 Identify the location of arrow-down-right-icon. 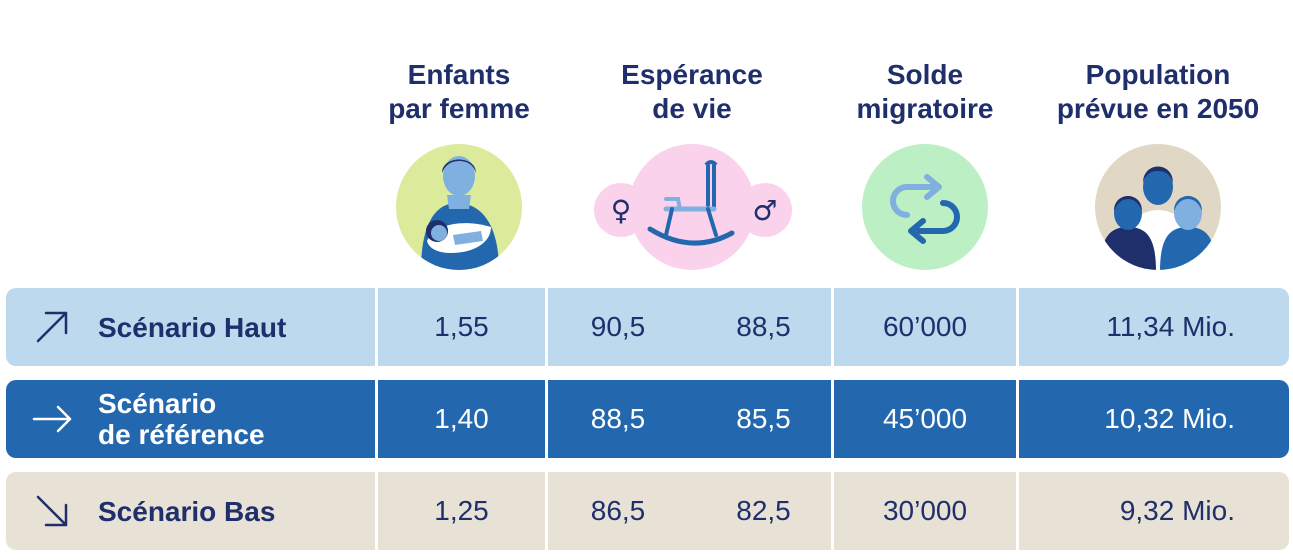
(52, 511).